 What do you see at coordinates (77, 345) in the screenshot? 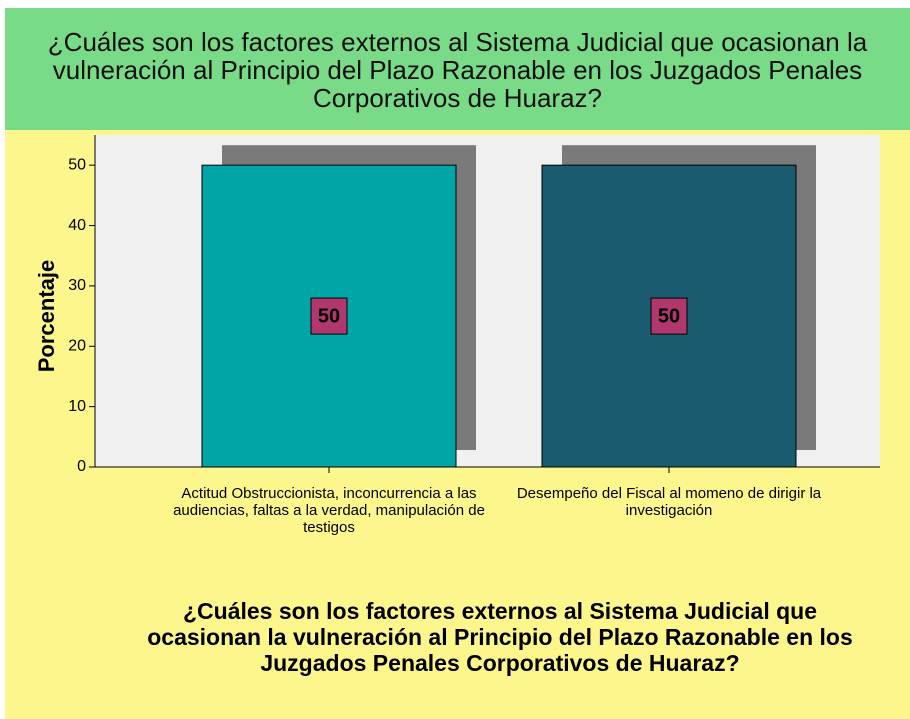
I see `y-tick-label: 20` at bounding box center [77, 345].